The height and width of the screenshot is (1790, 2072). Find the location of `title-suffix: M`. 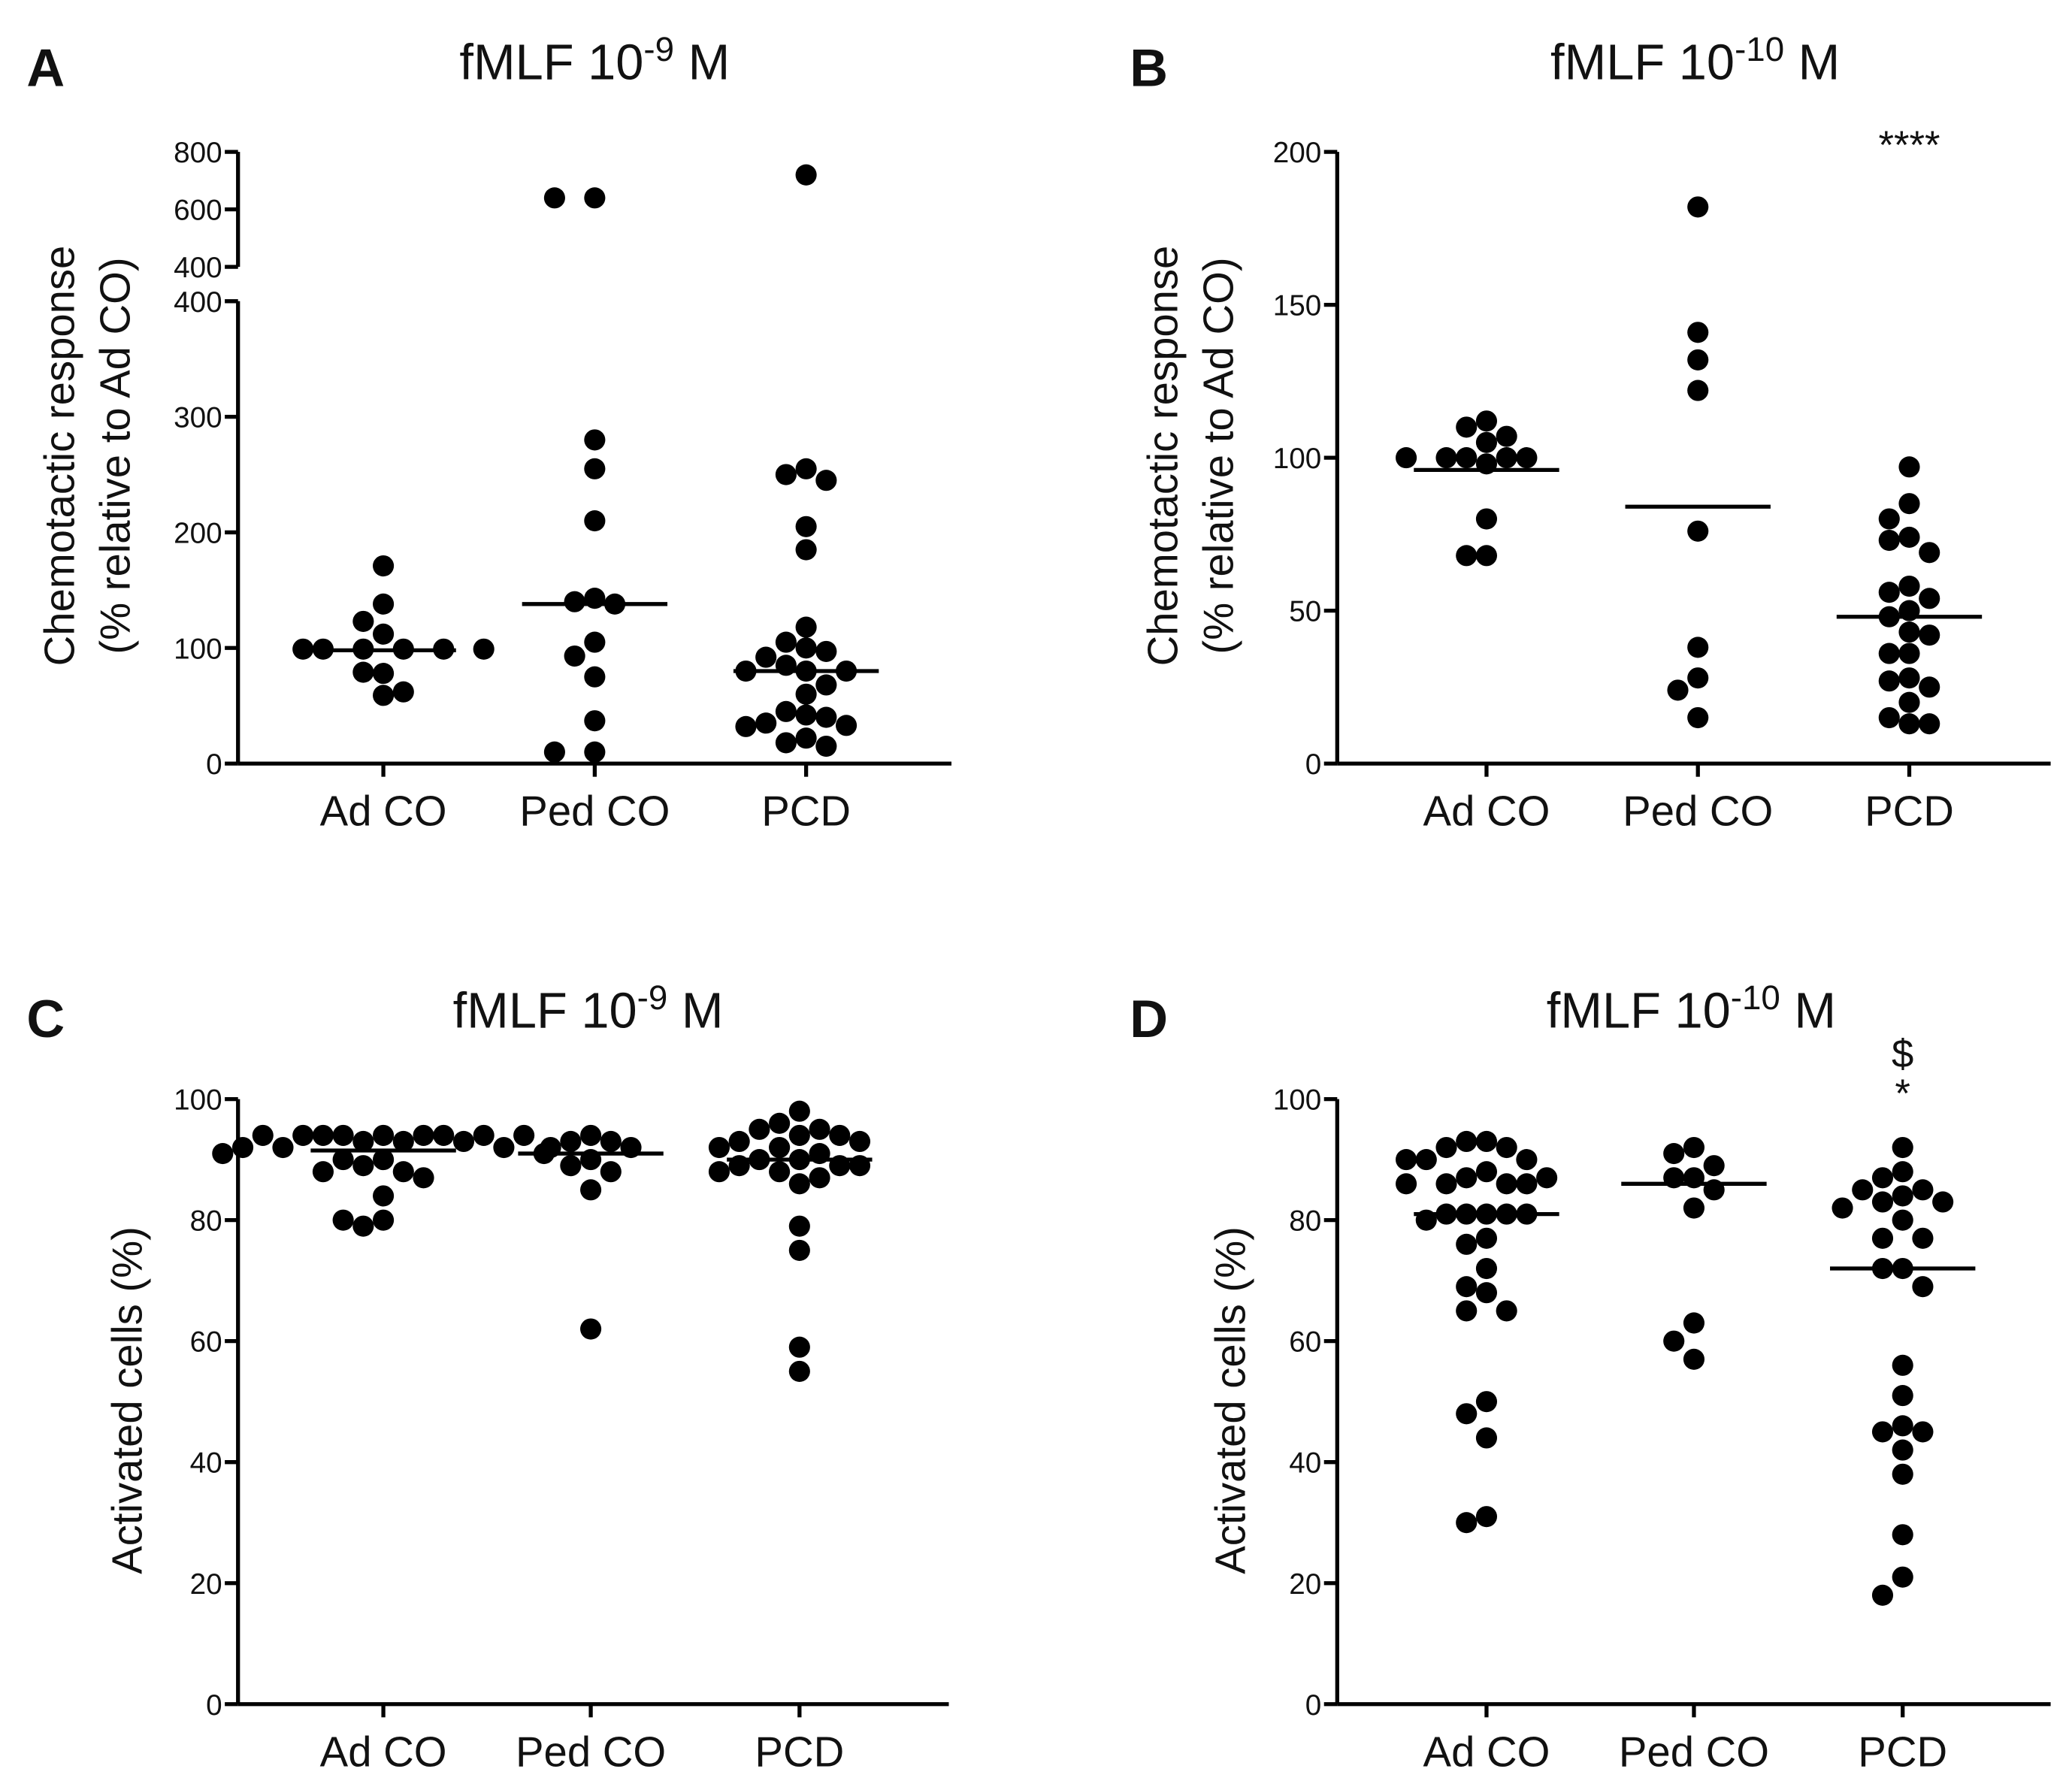

title-suffix: M is located at coordinates (695, 1012).